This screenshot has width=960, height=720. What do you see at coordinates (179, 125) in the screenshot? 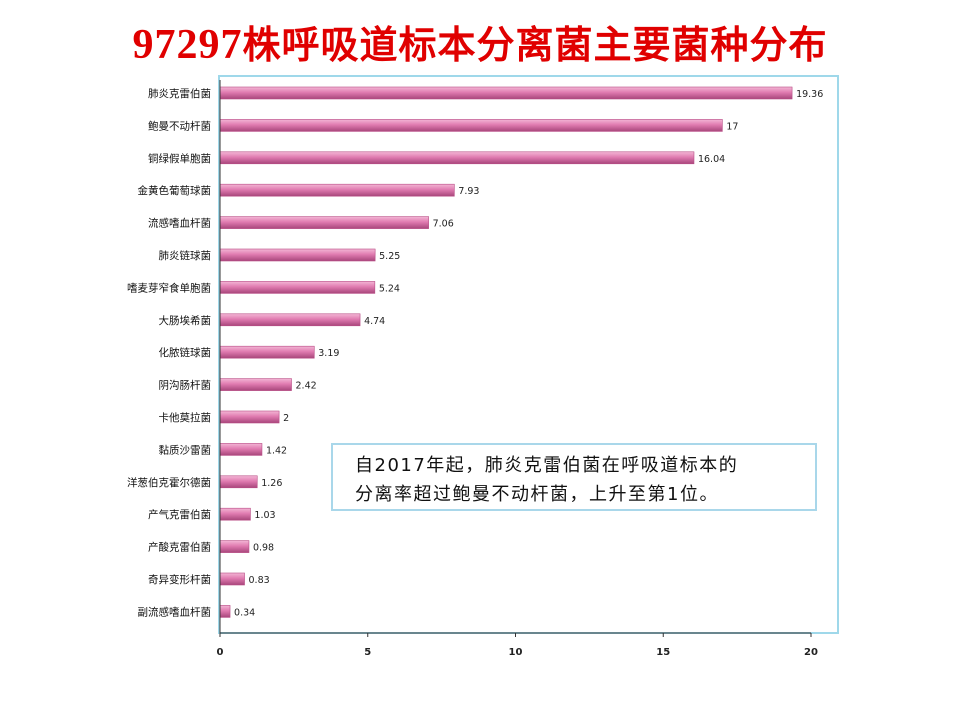
I see `category-label: 鲍曼不动杆菌` at bounding box center [179, 125].